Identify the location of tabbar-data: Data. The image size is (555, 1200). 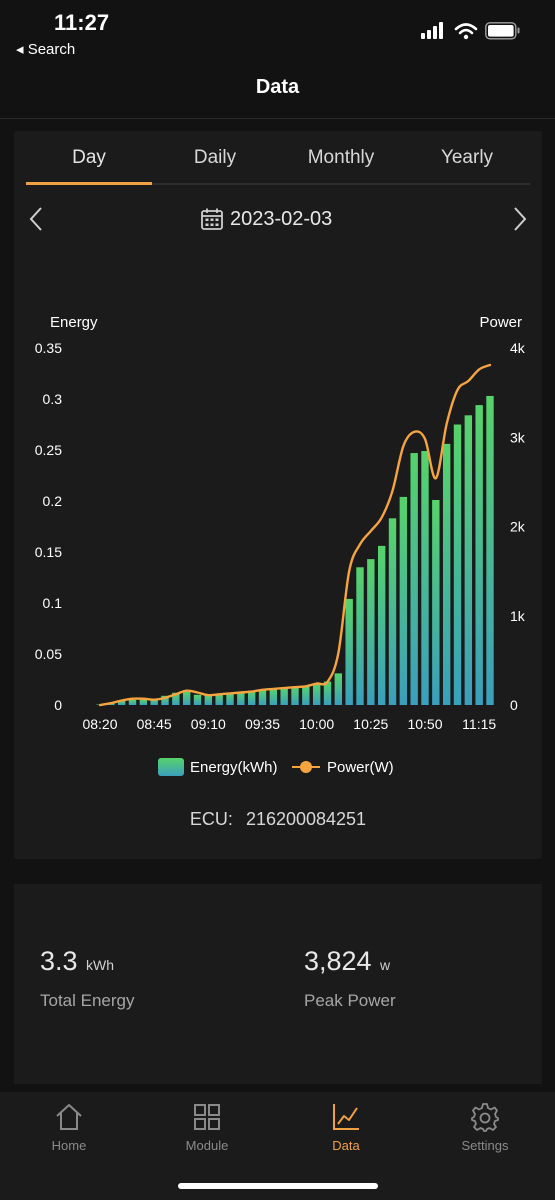
(346, 1127).